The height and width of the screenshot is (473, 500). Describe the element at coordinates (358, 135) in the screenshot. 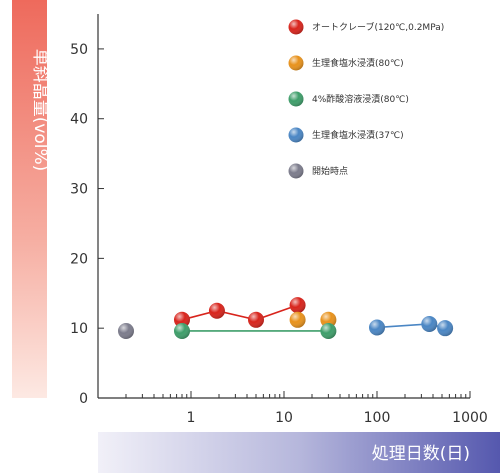

I see `legend-label: 生理食塩水浸漬(37℃)` at that location.